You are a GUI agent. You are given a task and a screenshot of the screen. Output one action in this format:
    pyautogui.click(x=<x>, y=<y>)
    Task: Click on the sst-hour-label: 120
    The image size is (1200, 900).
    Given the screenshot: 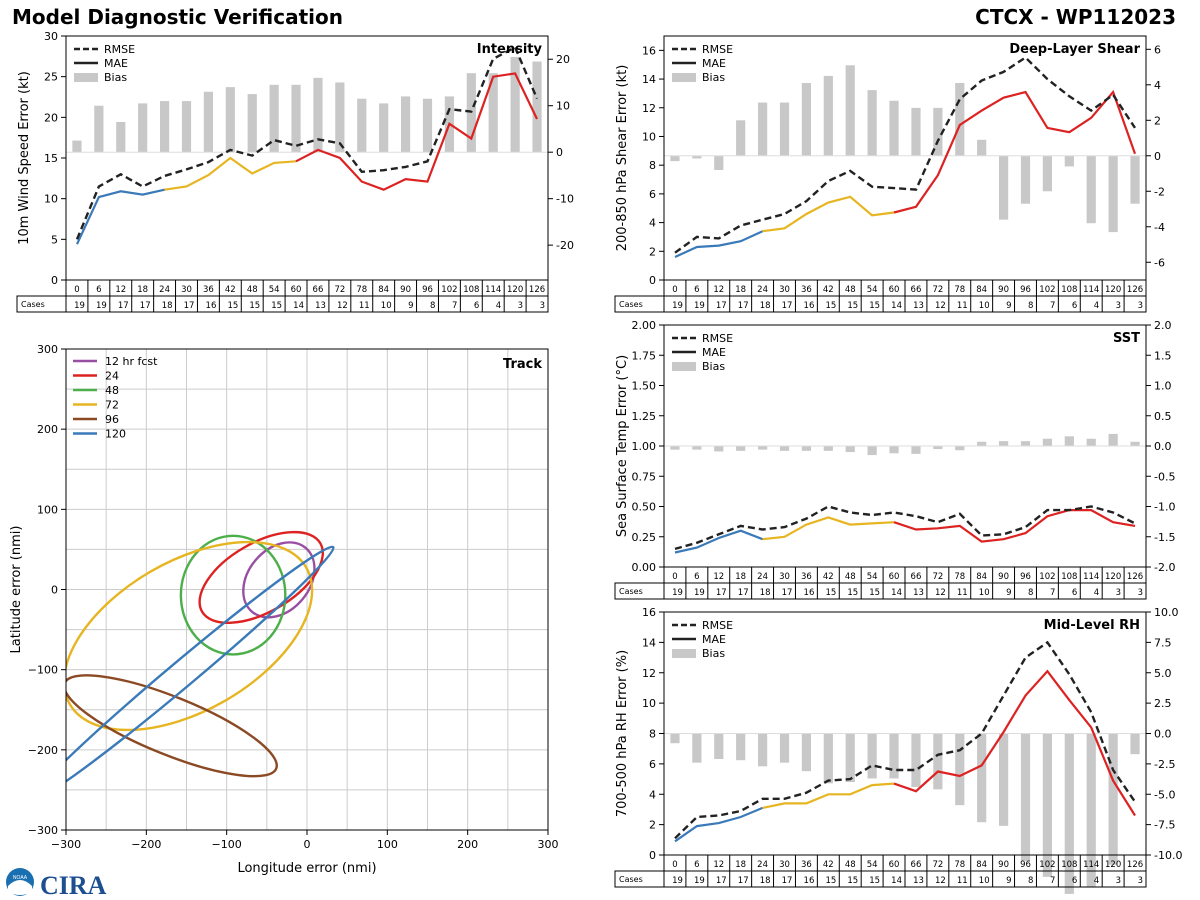 What is the action you would take?
    pyautogui.click(x=1113, y=577)
    